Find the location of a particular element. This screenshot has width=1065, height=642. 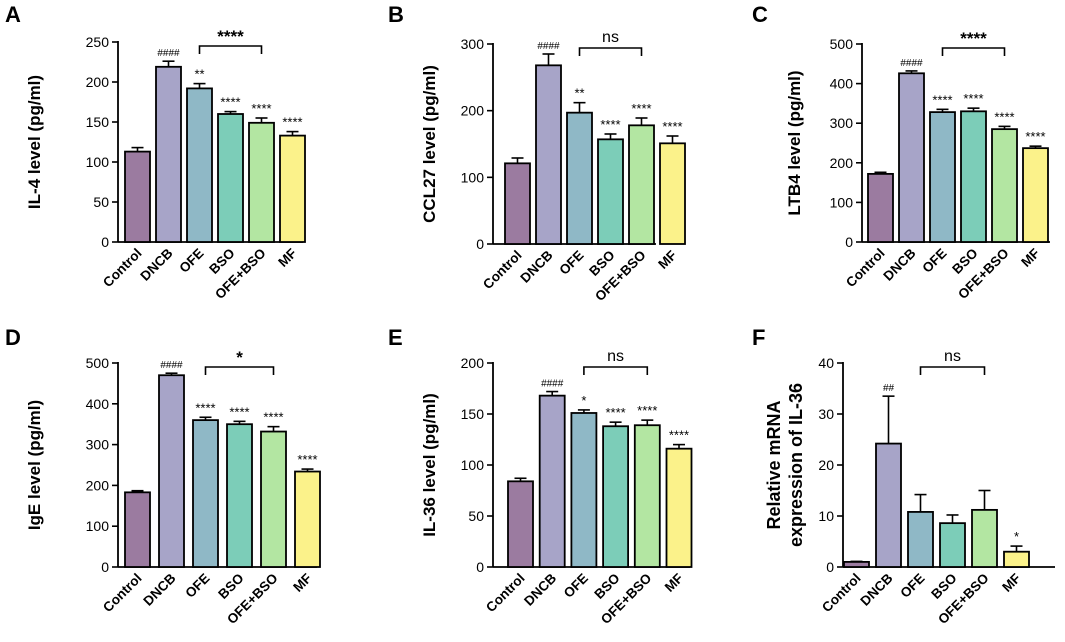

y-tick-label: 150 is located at coordinates (98, 122).